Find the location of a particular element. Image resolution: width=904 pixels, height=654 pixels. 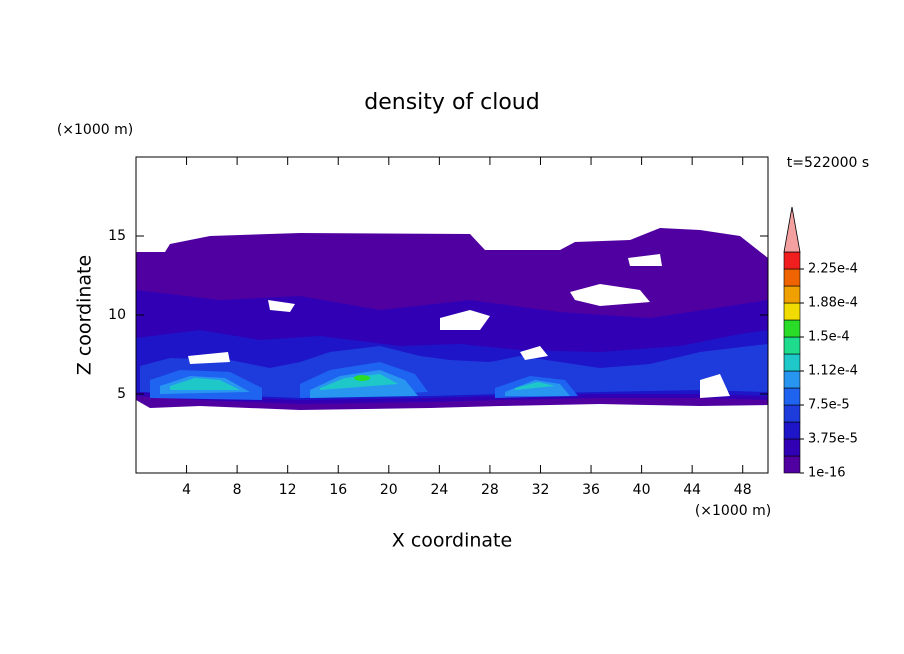

x-tick-label: 40 is located at coordinates (642, 490).